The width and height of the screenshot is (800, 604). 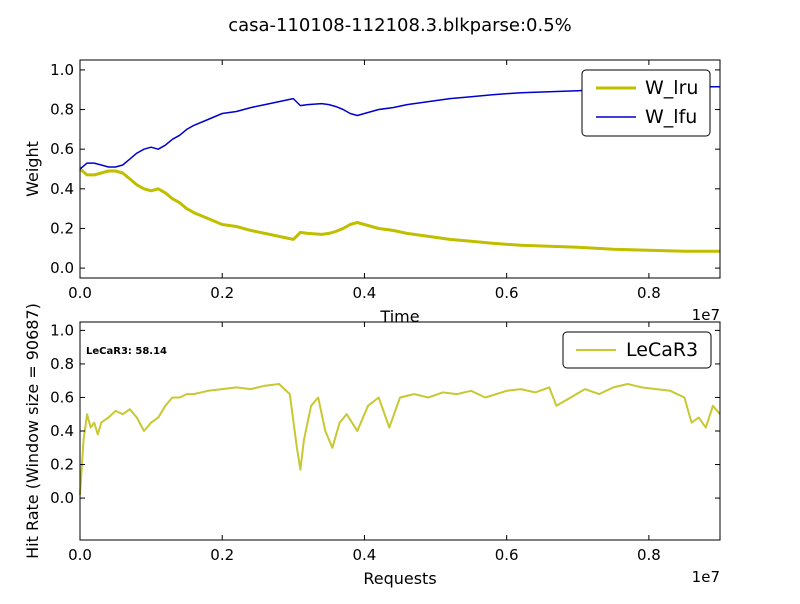 What do you see at coordinates (662, 350) in the screenshot?
I see `legend-label-lecar3: LeCaR3` at bounding box center [662, 350].